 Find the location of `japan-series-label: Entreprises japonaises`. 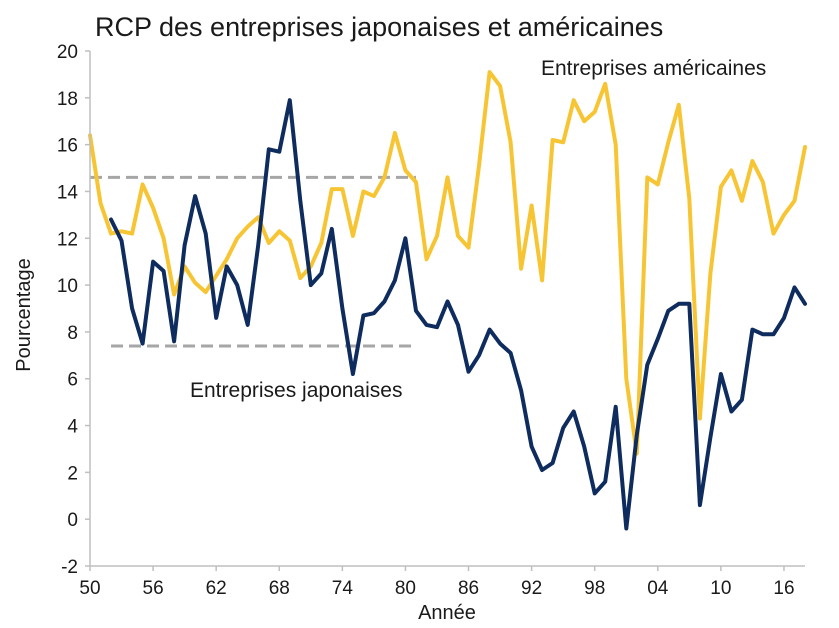

japan-series-label: Entreprises japonaises is located at coordinates (296, 390).